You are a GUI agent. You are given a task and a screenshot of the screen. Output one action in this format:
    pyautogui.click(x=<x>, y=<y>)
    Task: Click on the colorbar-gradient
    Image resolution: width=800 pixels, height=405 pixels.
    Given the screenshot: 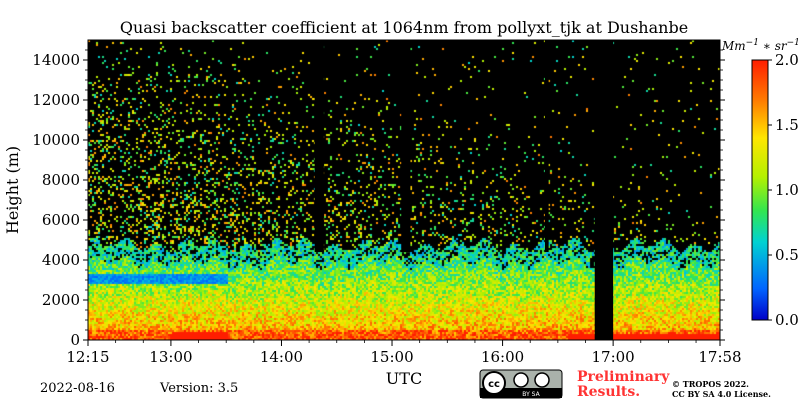 What is the action you would take?
    pyautogui.click(x=760, y=190)
    